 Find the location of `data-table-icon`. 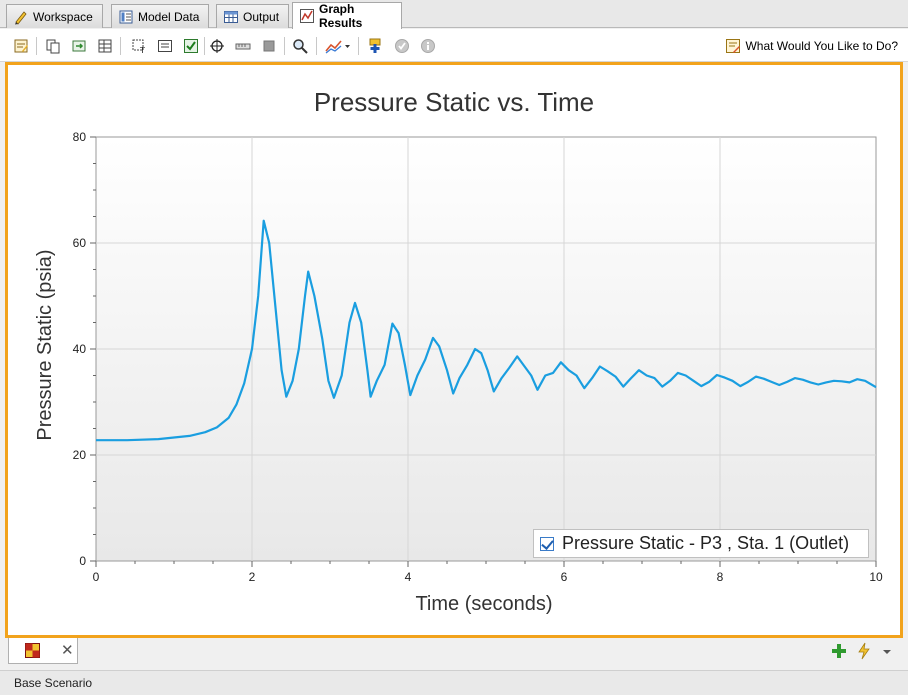

data-table-icon is located at coordinates (105, 46).